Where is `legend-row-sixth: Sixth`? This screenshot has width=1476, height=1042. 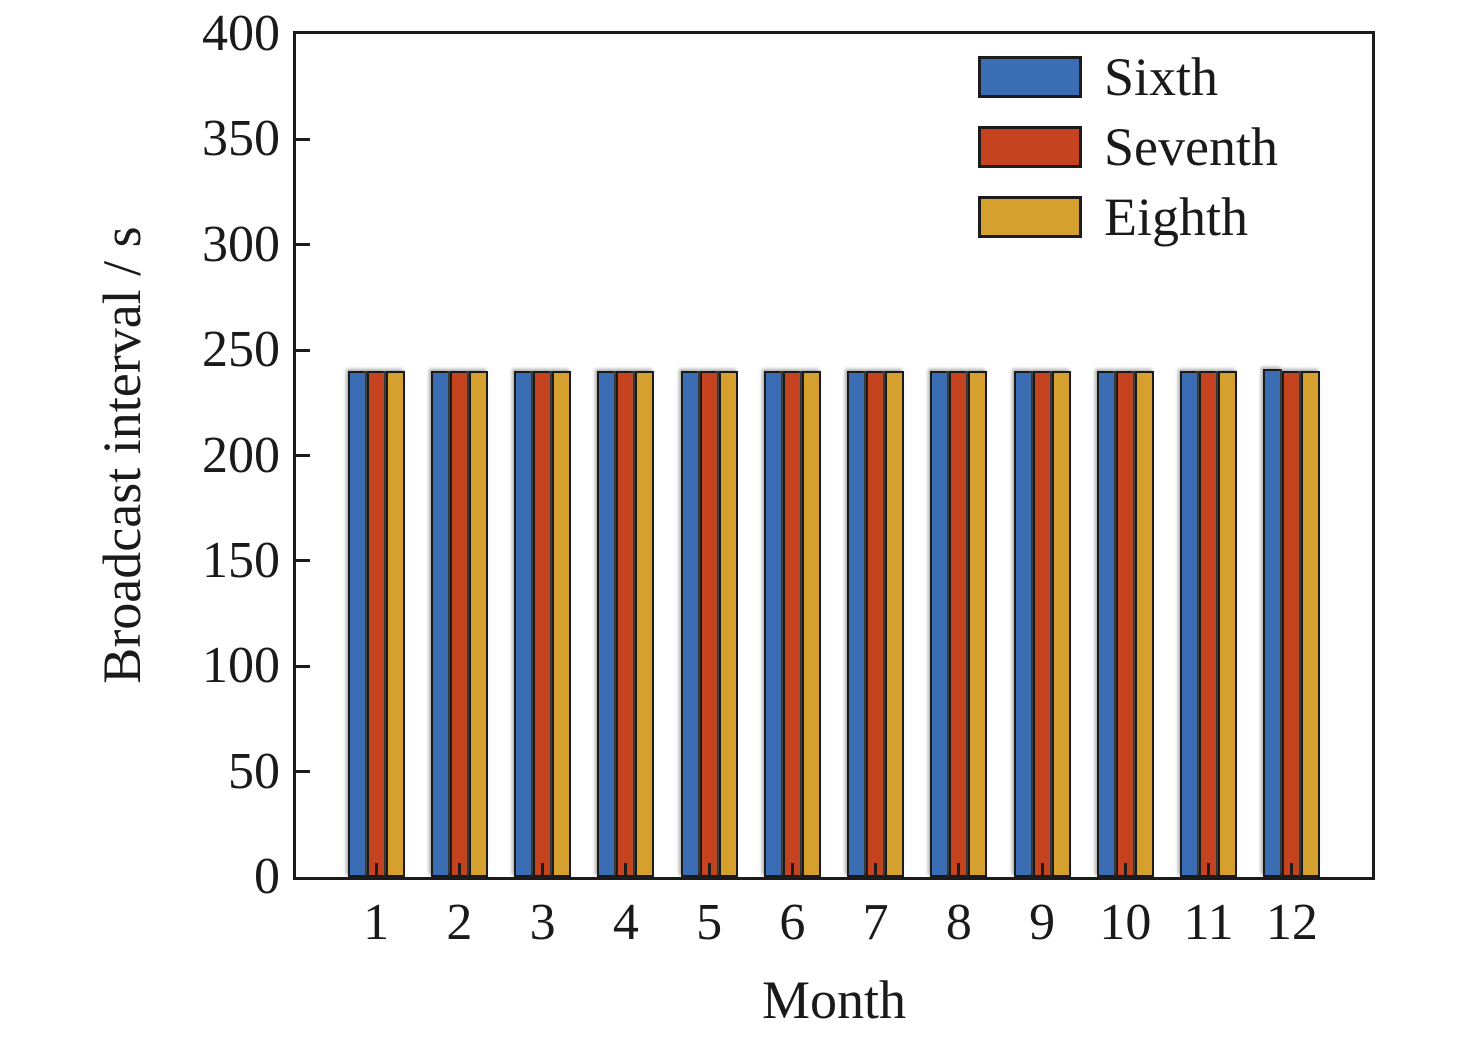
legend-row-sixth: Sixth is located at coordinates (1128, 77).